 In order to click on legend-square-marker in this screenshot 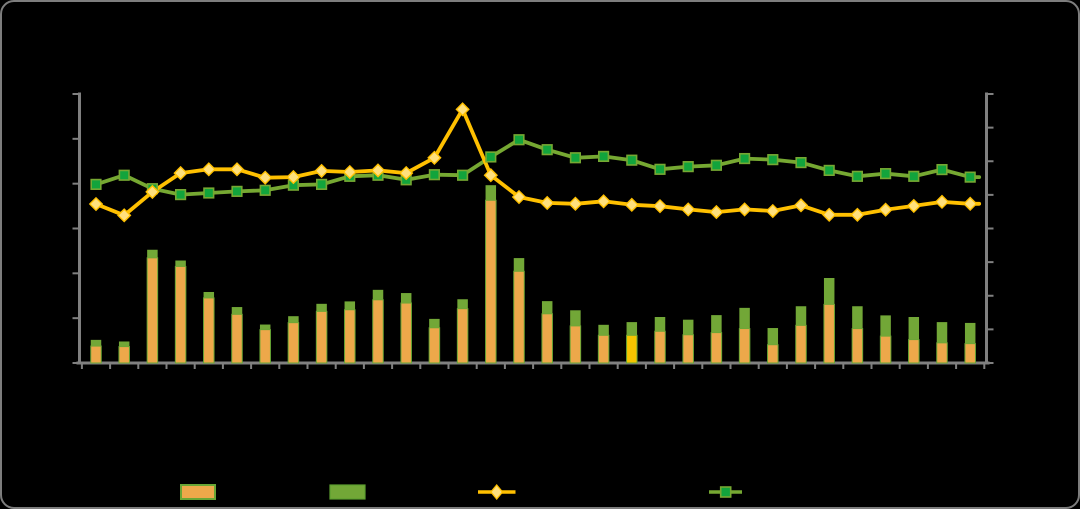, I will do `click(725, 492)`.